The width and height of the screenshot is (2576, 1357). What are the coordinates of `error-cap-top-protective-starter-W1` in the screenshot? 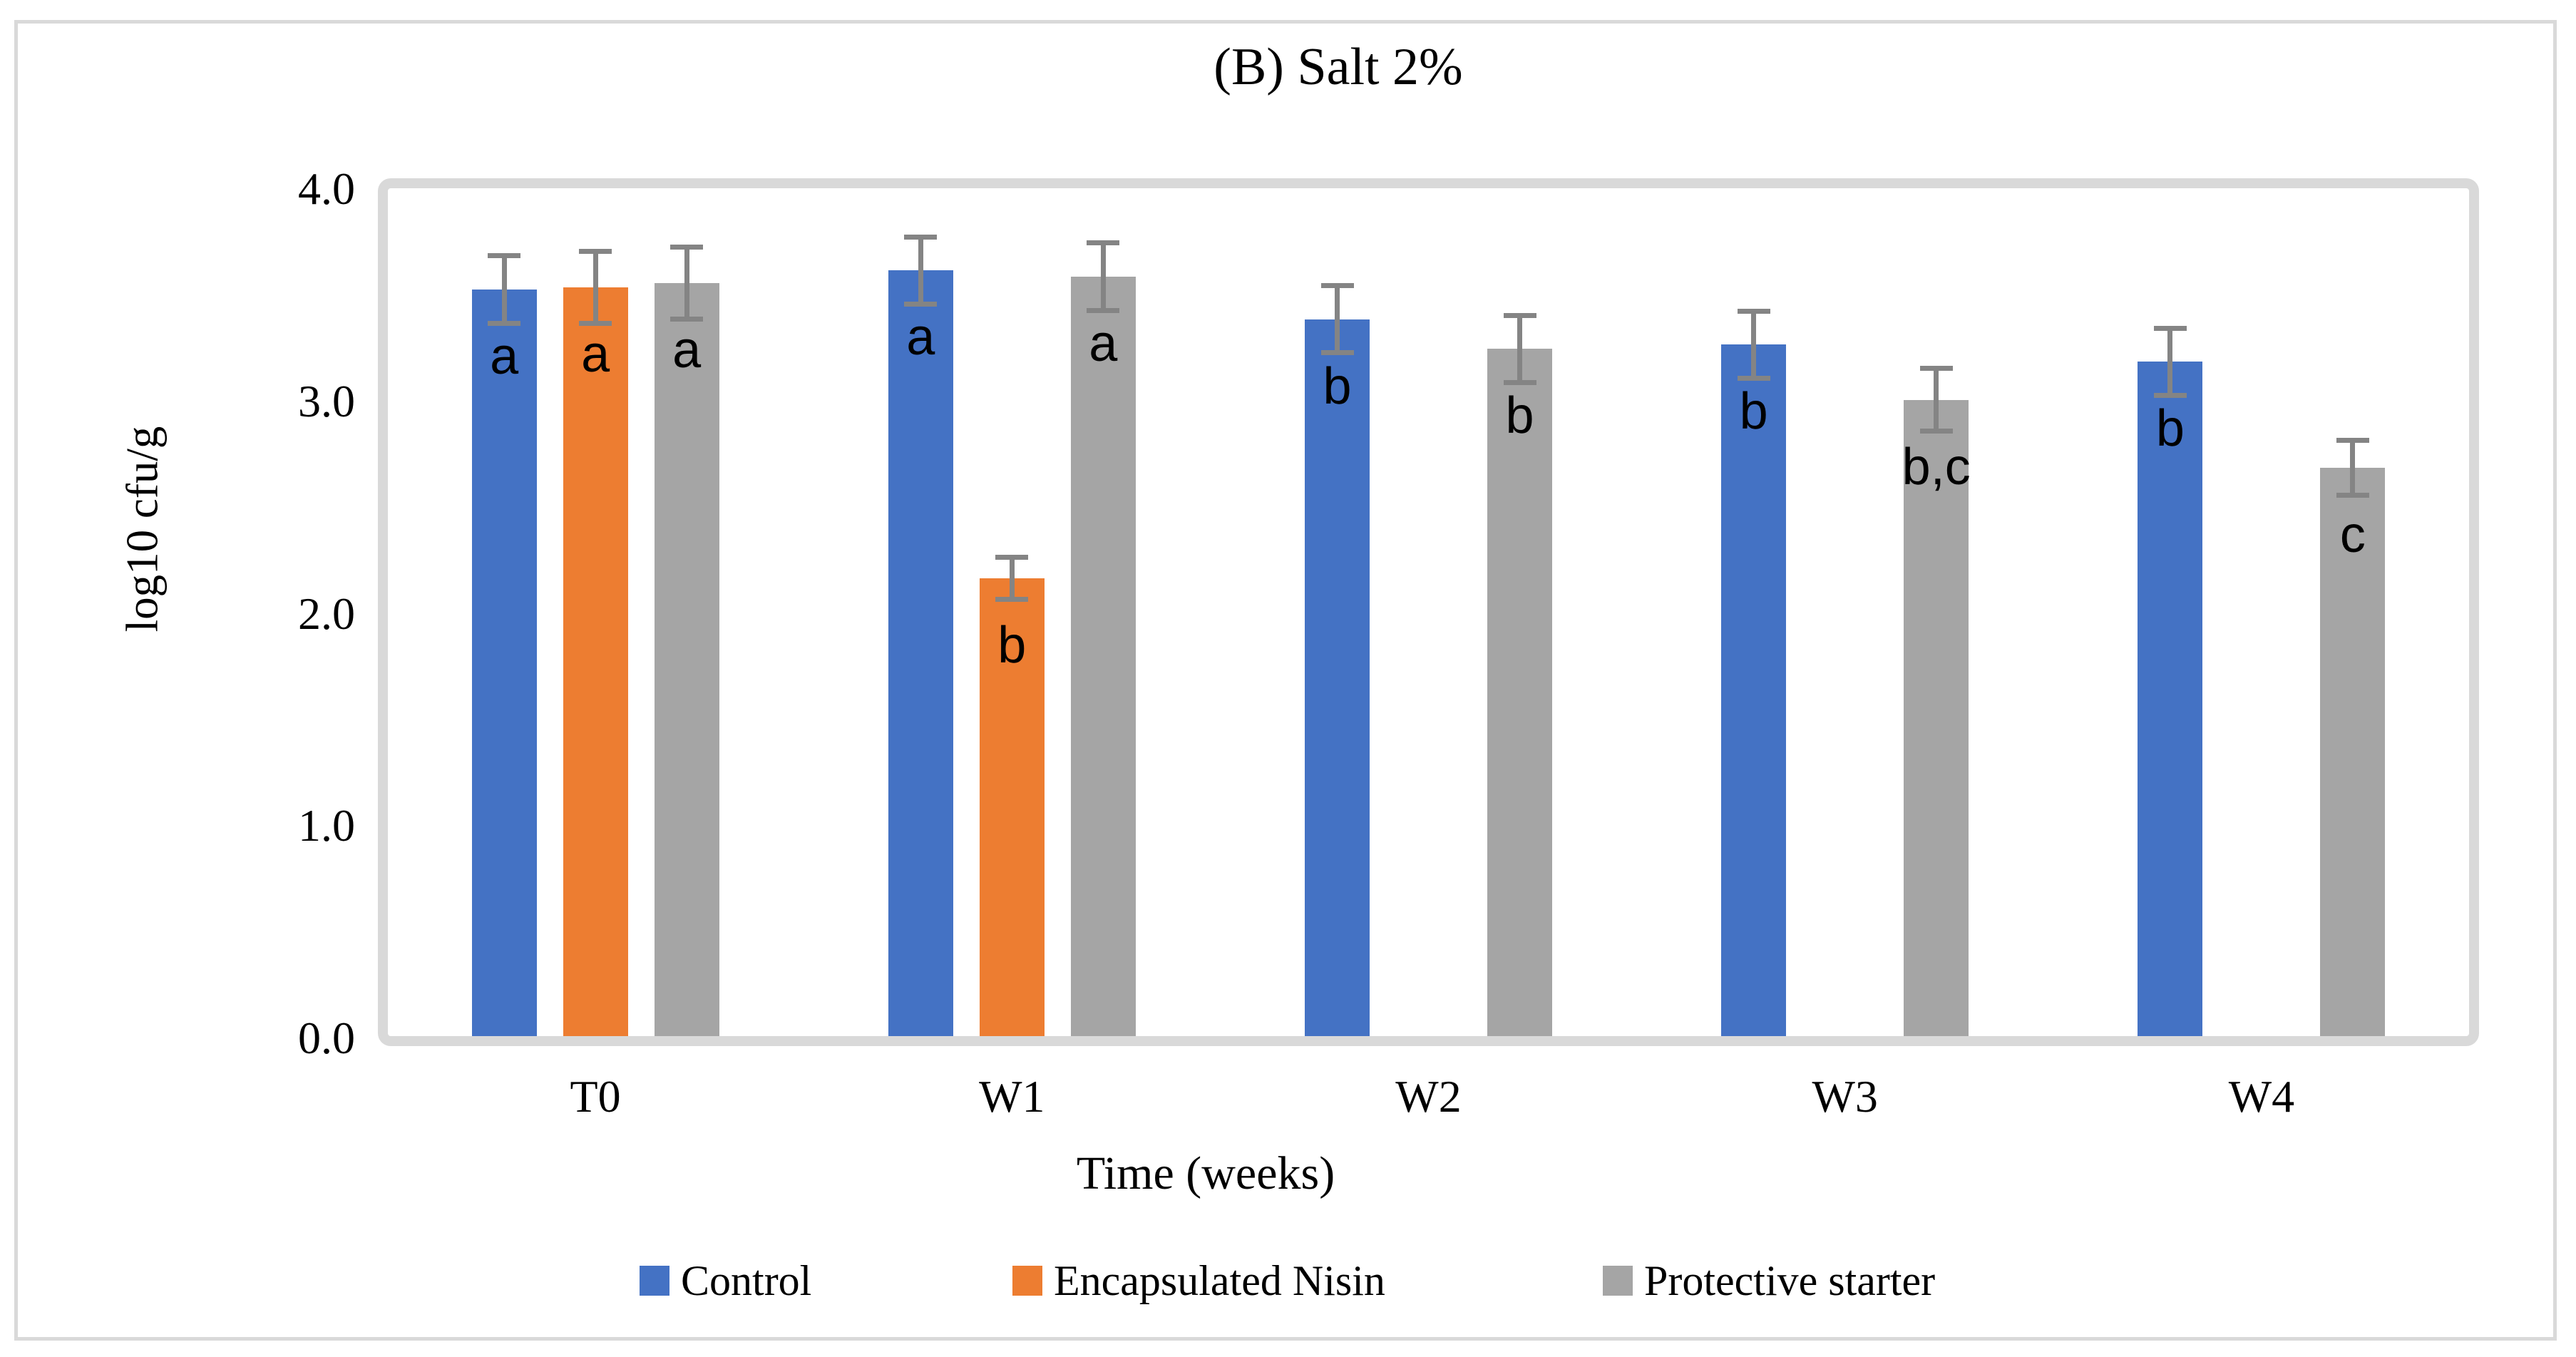 It's located at (1103, 243).